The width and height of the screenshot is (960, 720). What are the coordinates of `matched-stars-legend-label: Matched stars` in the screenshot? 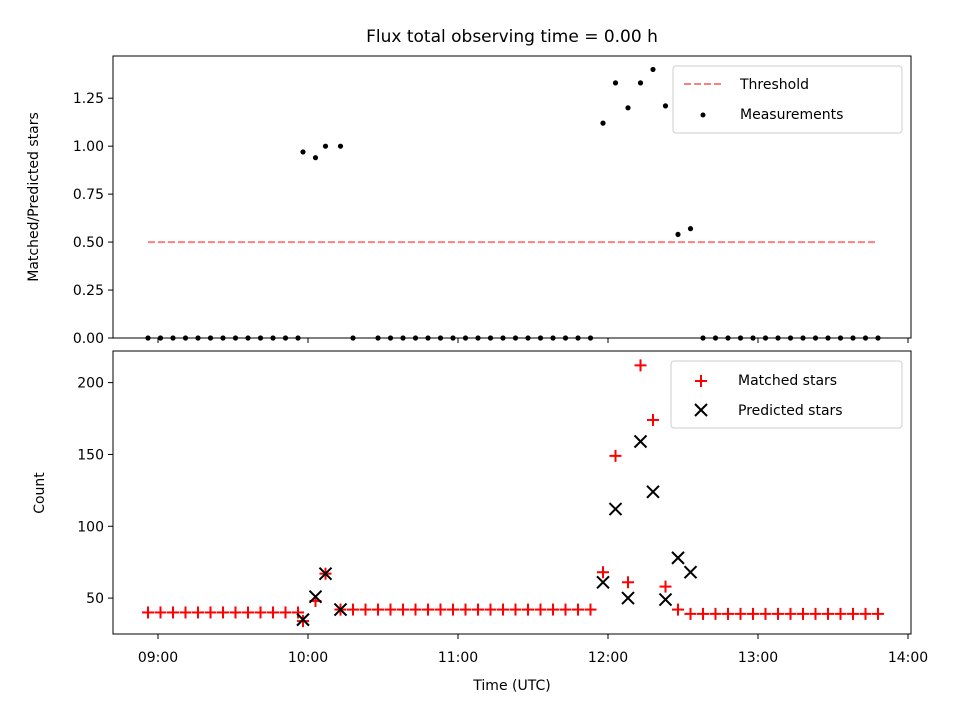 It's located at (787, 381).